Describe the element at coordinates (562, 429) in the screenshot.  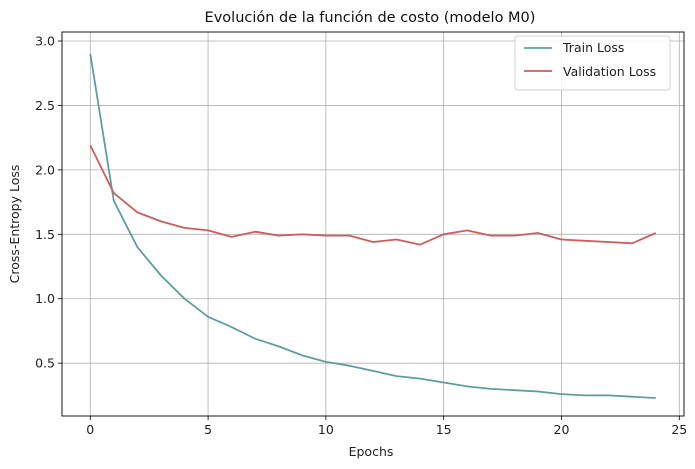
I see `x-tick-label: 20` at that location.